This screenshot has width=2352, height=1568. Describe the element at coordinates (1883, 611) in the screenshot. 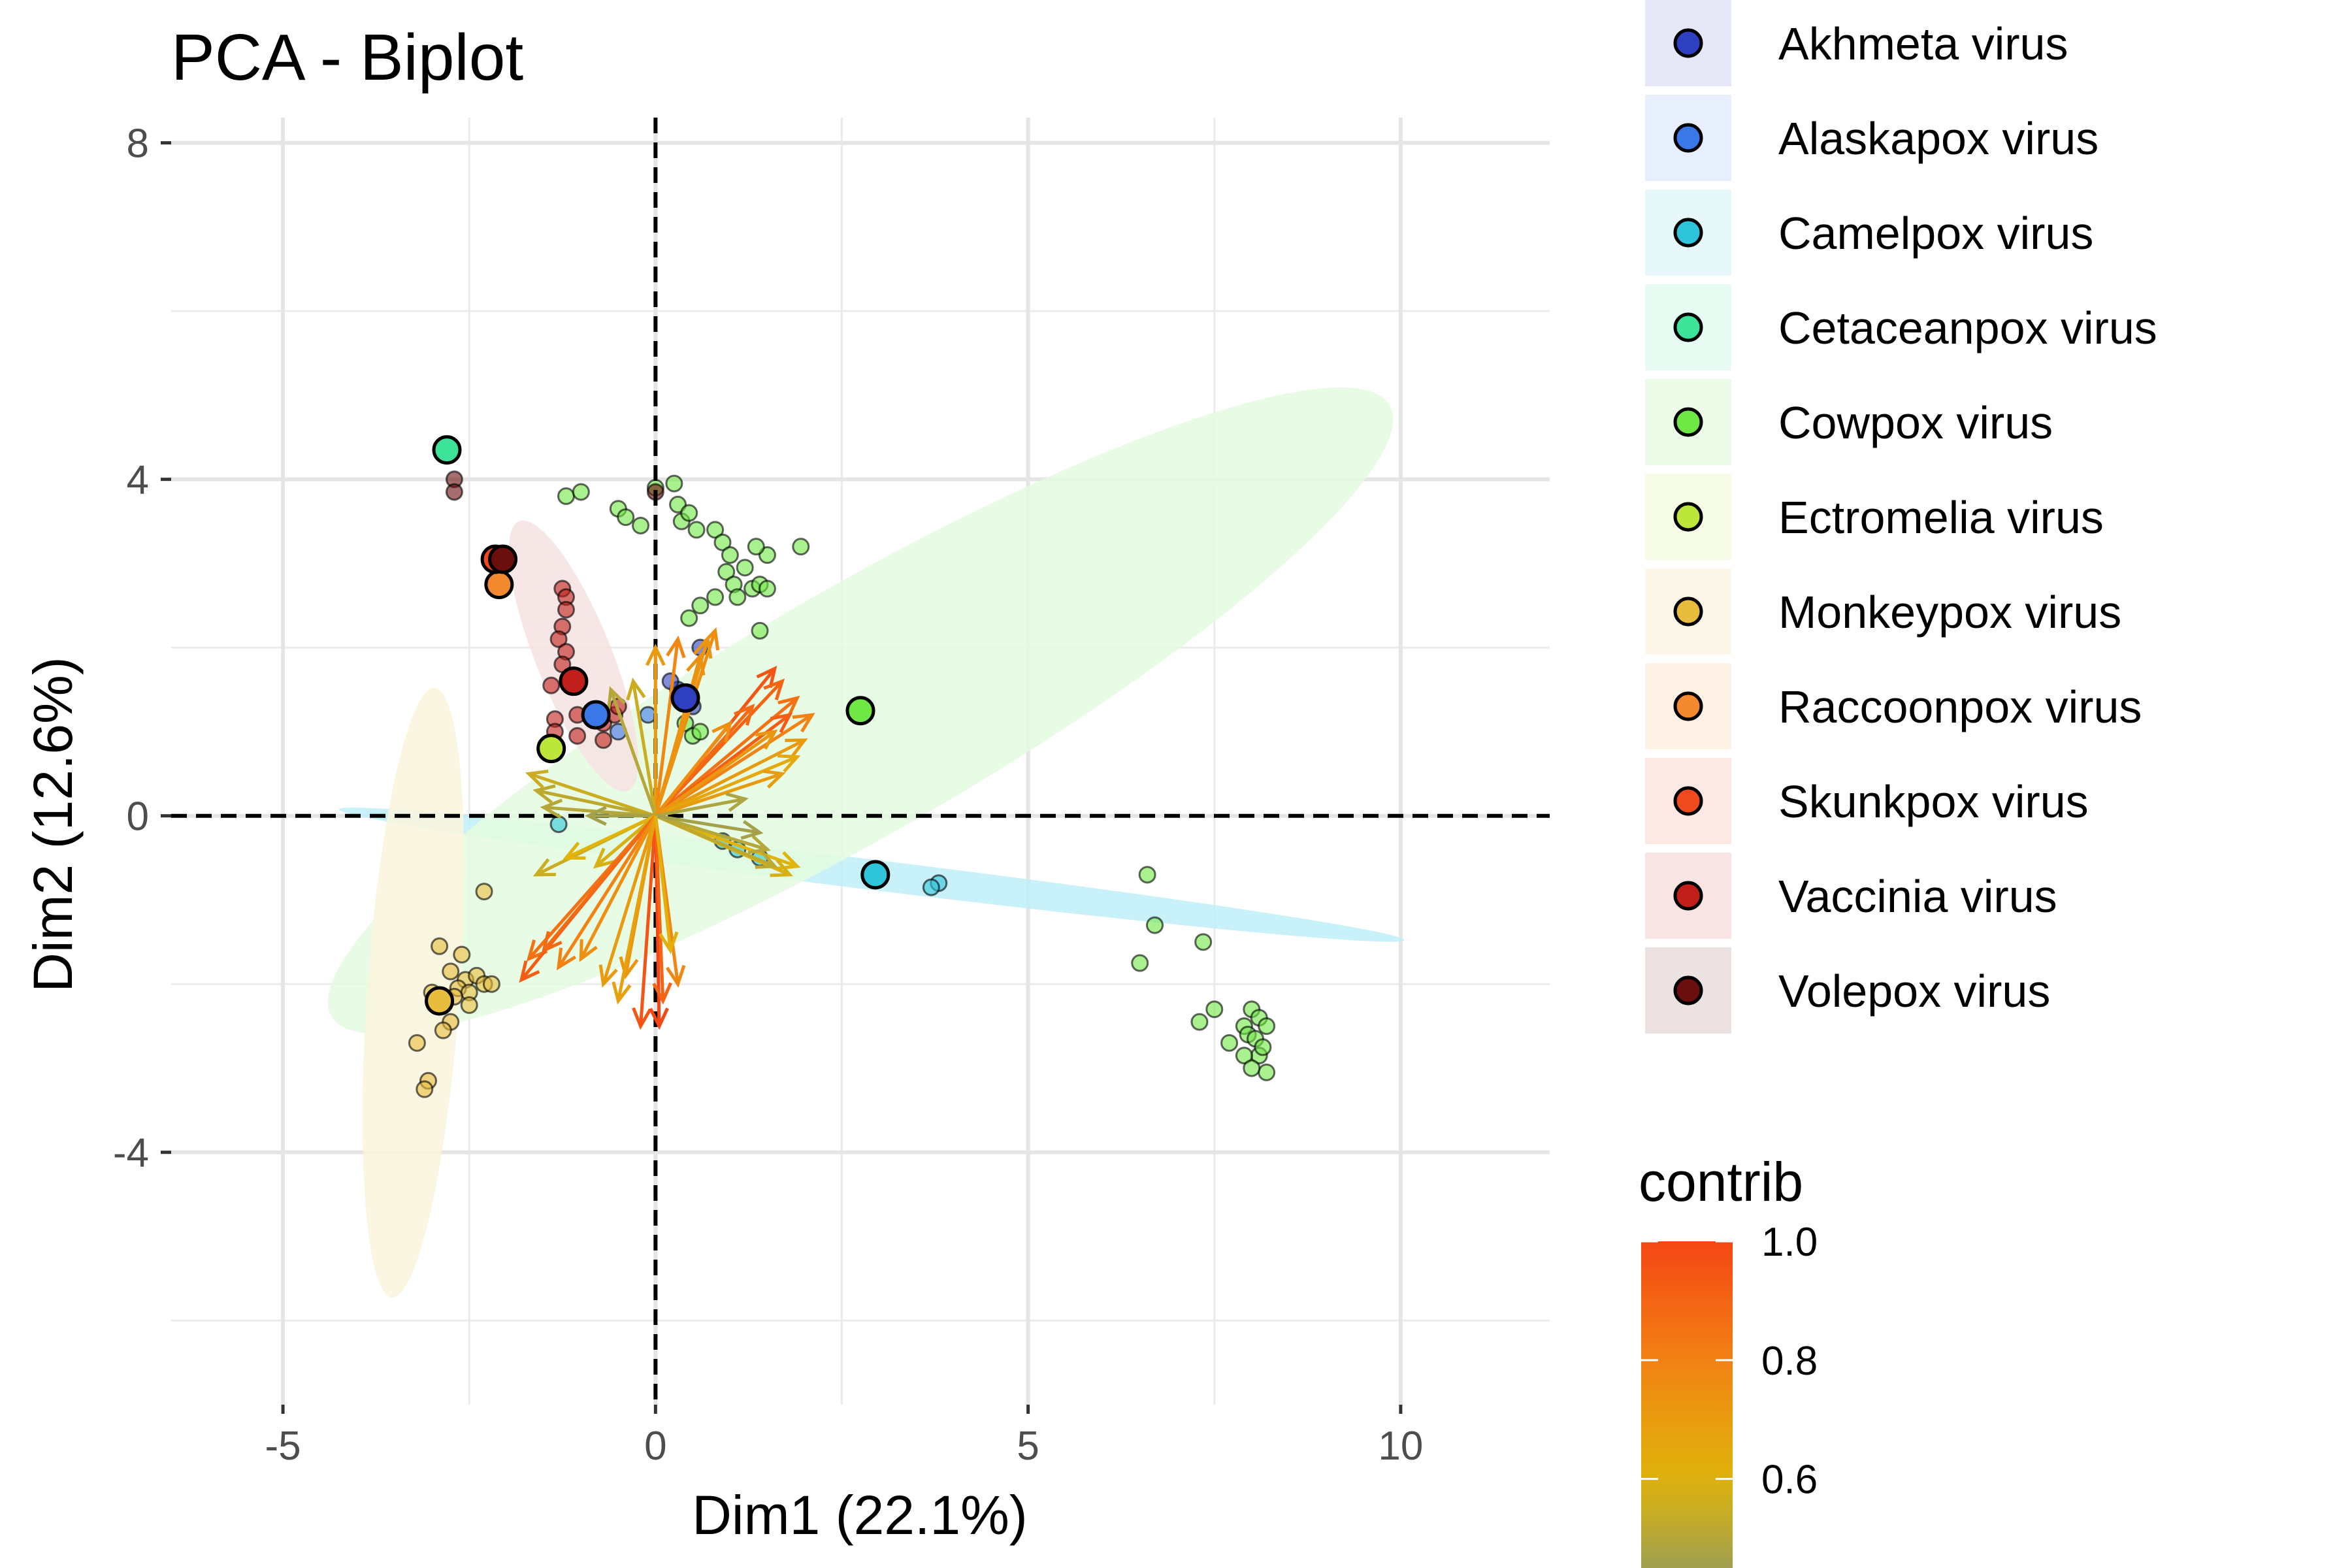

I see `legend-item: Monkeypox virus` at that location.